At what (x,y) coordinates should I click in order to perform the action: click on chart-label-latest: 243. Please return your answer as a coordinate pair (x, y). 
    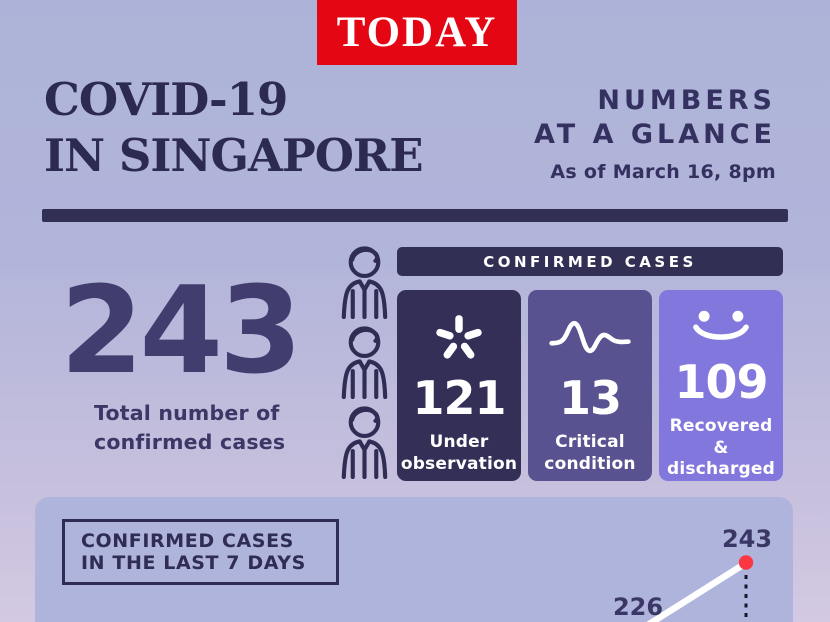
    Looking at the image, I should click on (747, 539).